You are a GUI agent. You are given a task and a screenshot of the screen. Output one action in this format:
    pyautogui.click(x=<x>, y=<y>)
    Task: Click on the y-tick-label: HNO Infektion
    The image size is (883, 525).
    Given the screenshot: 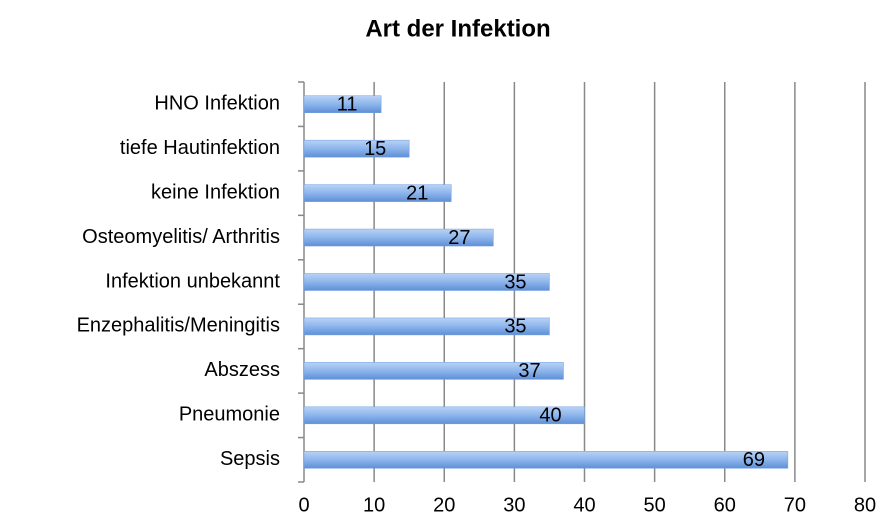 What is the action you would take?
    pyautogui.click(x=217, y=104)
    